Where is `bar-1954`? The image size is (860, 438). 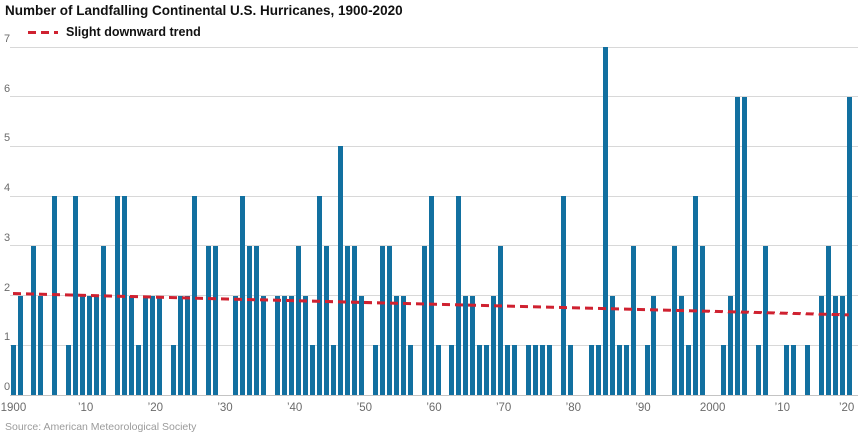 bar-1954 is located at coordinates (389, 320).